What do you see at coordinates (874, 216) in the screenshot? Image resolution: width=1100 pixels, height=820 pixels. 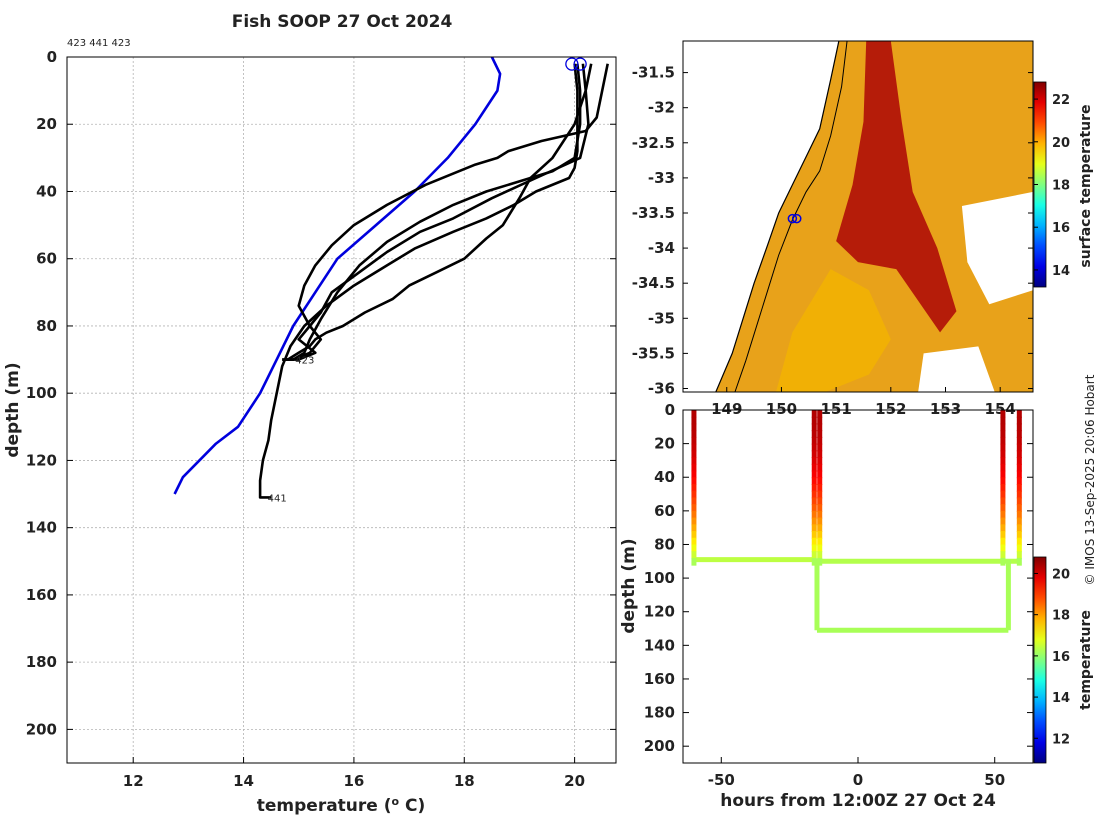 I see `map-layers` at bounding box center [874, 216].